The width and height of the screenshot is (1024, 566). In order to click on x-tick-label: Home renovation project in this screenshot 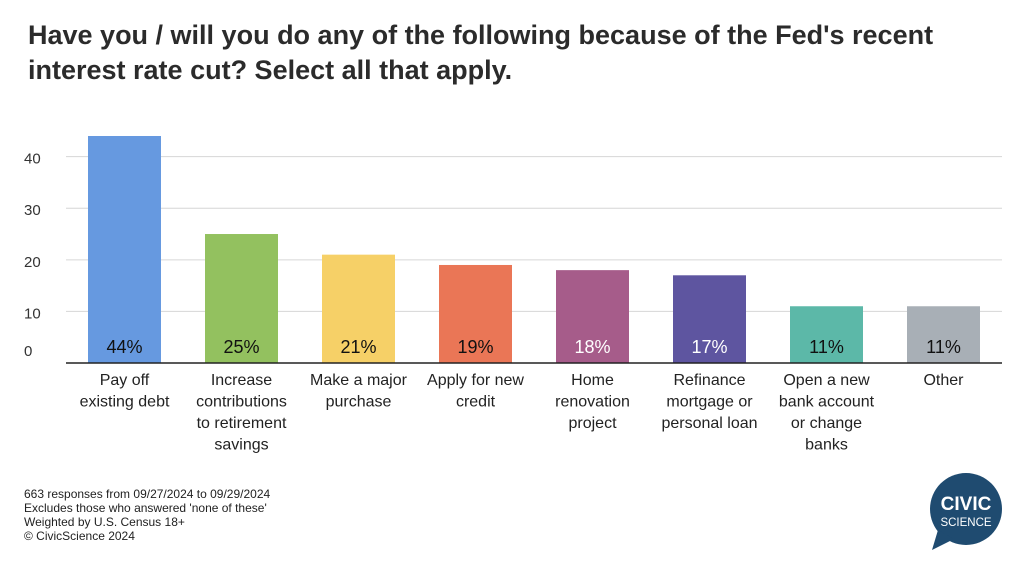, I will do `click(592, 402)`.